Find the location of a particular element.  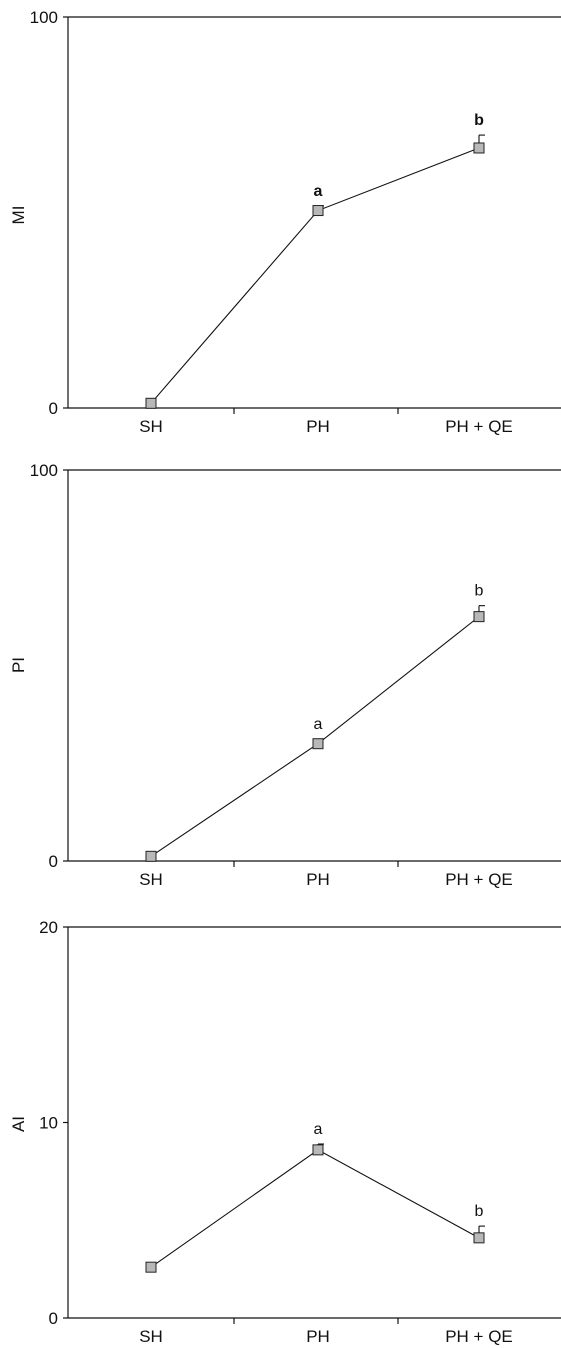

chart-3-x-tick-label: SH is located at coordinates (151, 1336).